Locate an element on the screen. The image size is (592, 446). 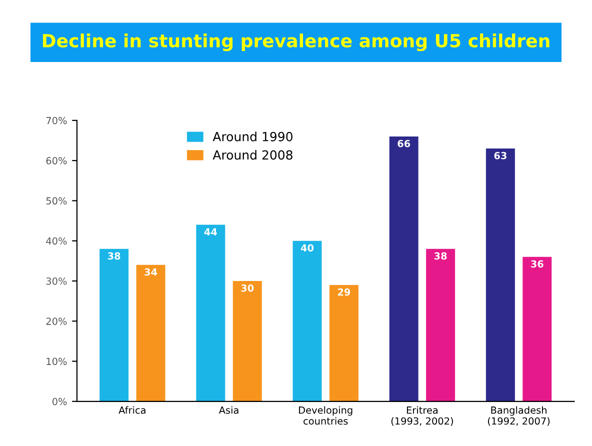
data-label: 63 is located at coordinates (500, 156).